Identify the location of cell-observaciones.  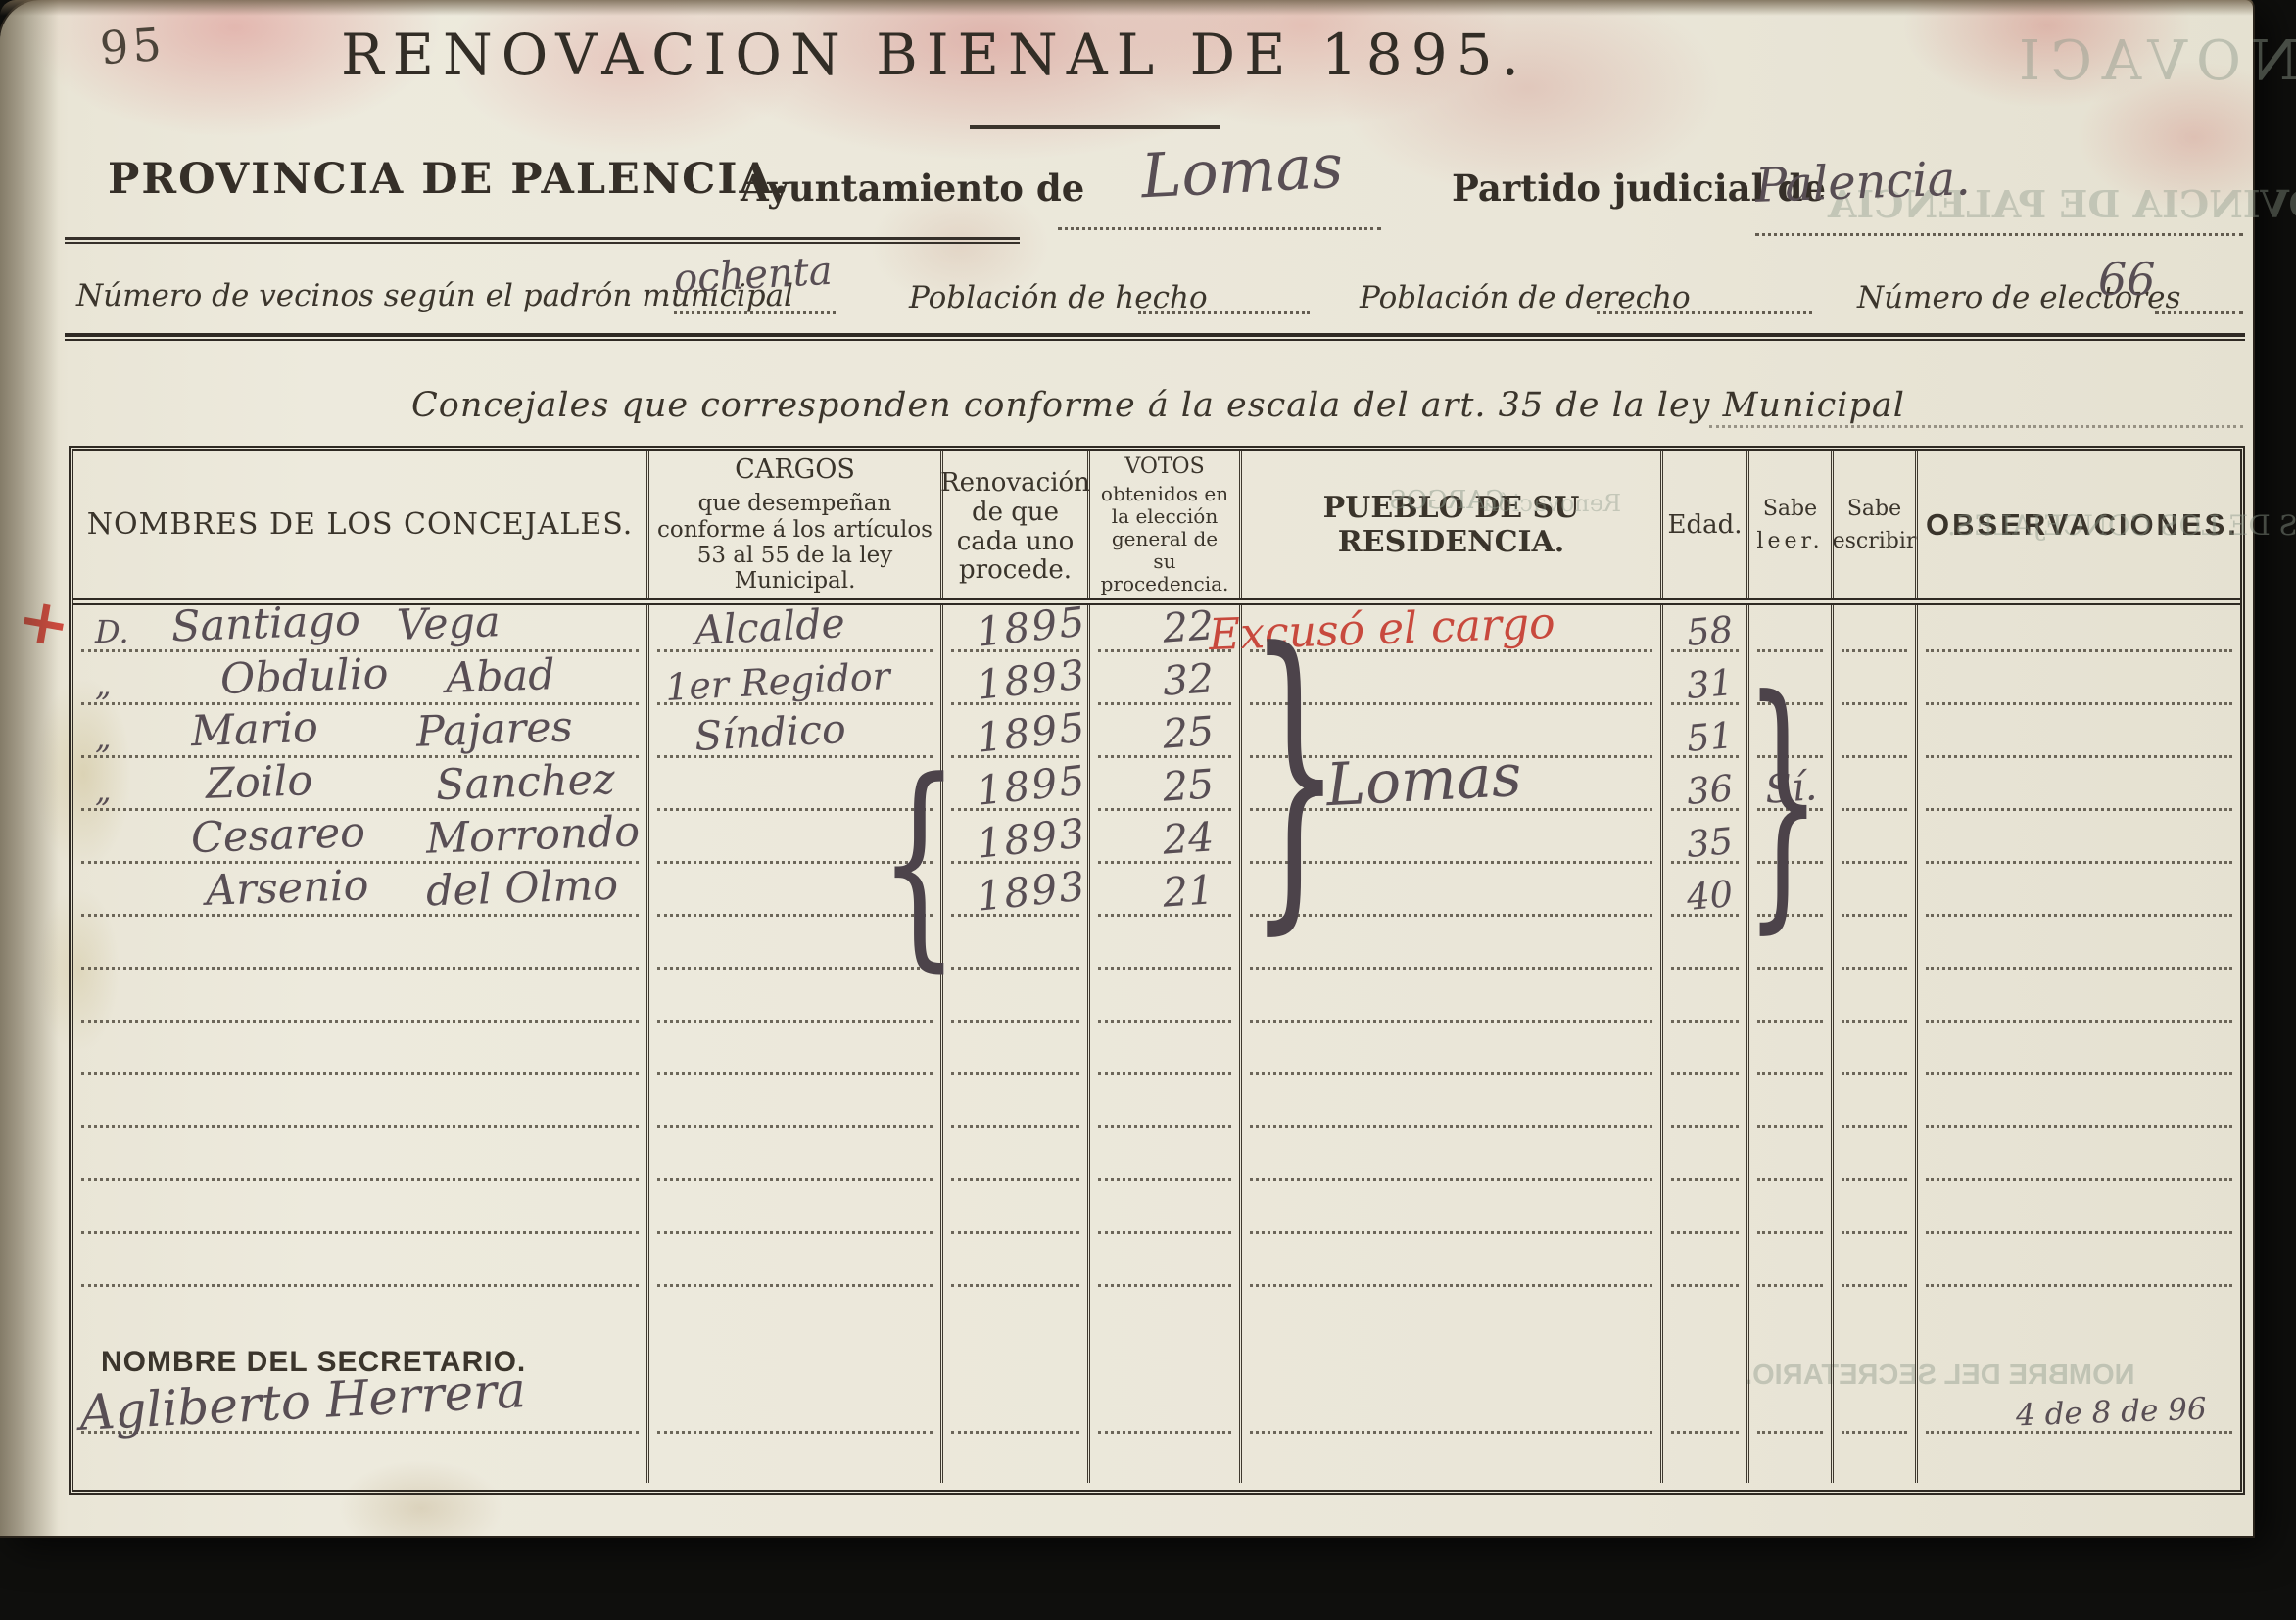
(2078, 684).